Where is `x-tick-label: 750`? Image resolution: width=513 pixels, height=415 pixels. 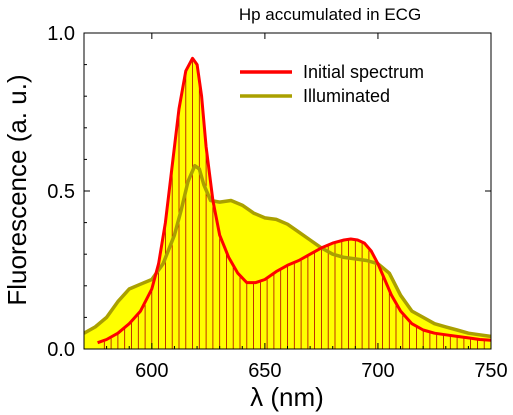 x-tick-label: 750 is located at coordinates (490, 371).